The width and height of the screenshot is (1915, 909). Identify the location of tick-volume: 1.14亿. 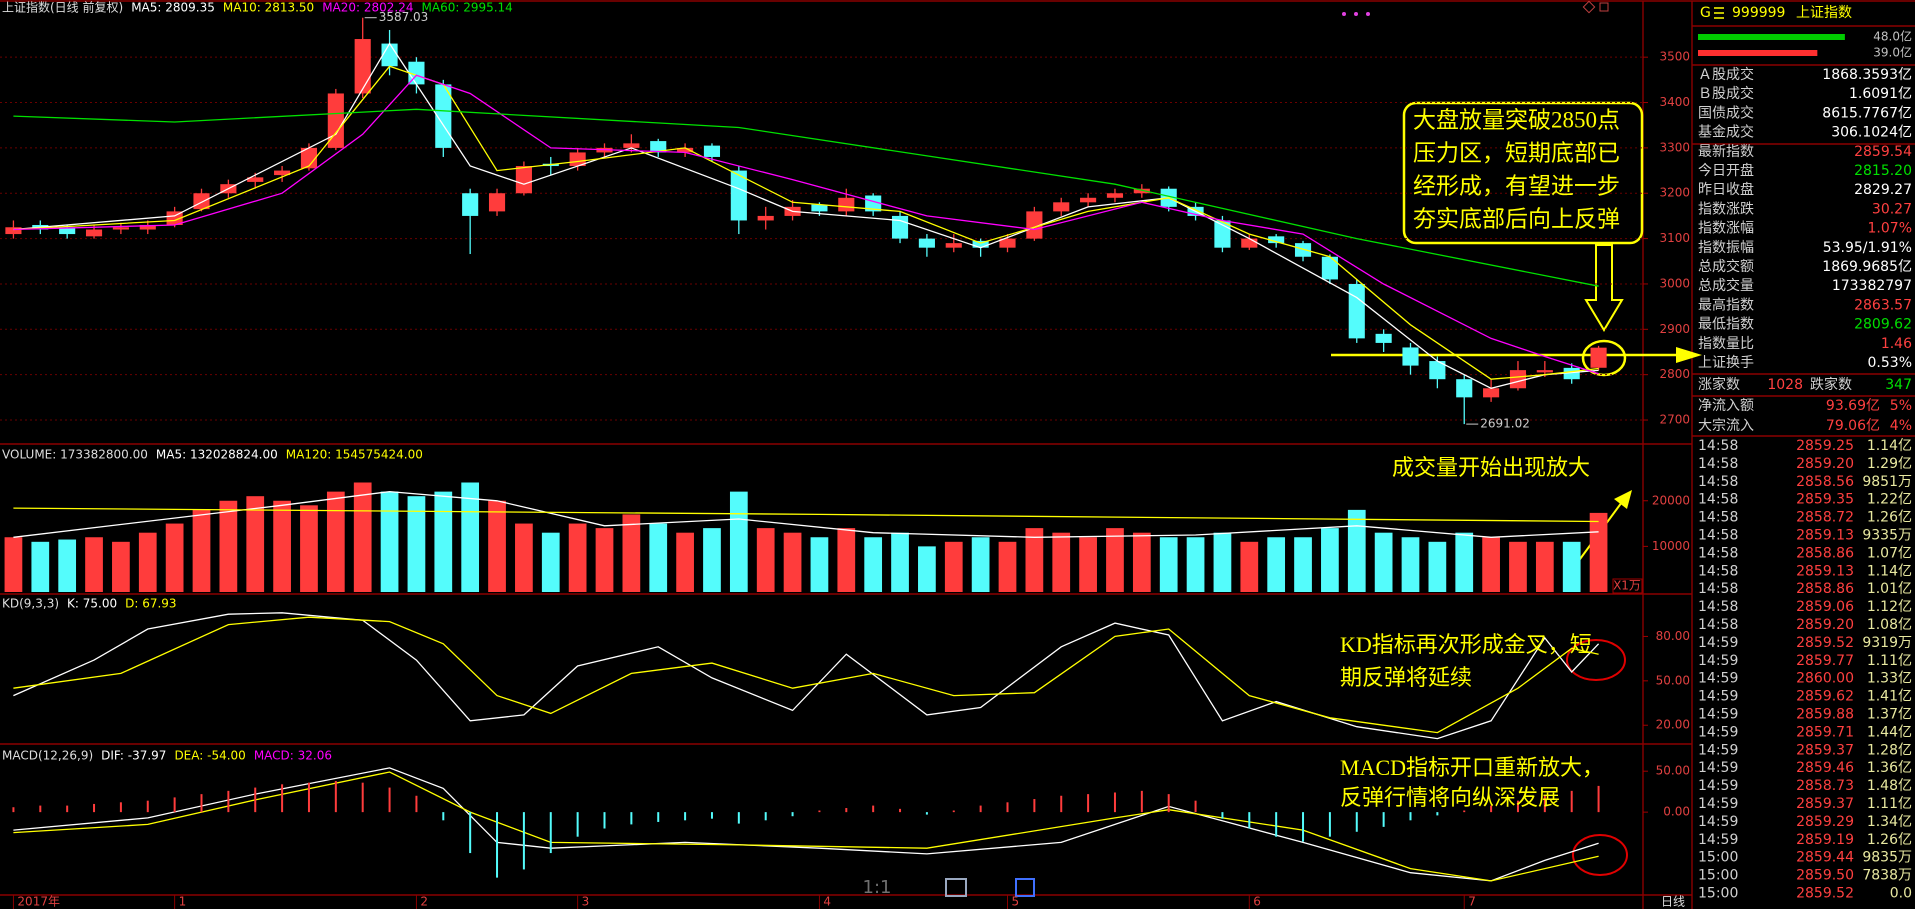
(1889, 446).